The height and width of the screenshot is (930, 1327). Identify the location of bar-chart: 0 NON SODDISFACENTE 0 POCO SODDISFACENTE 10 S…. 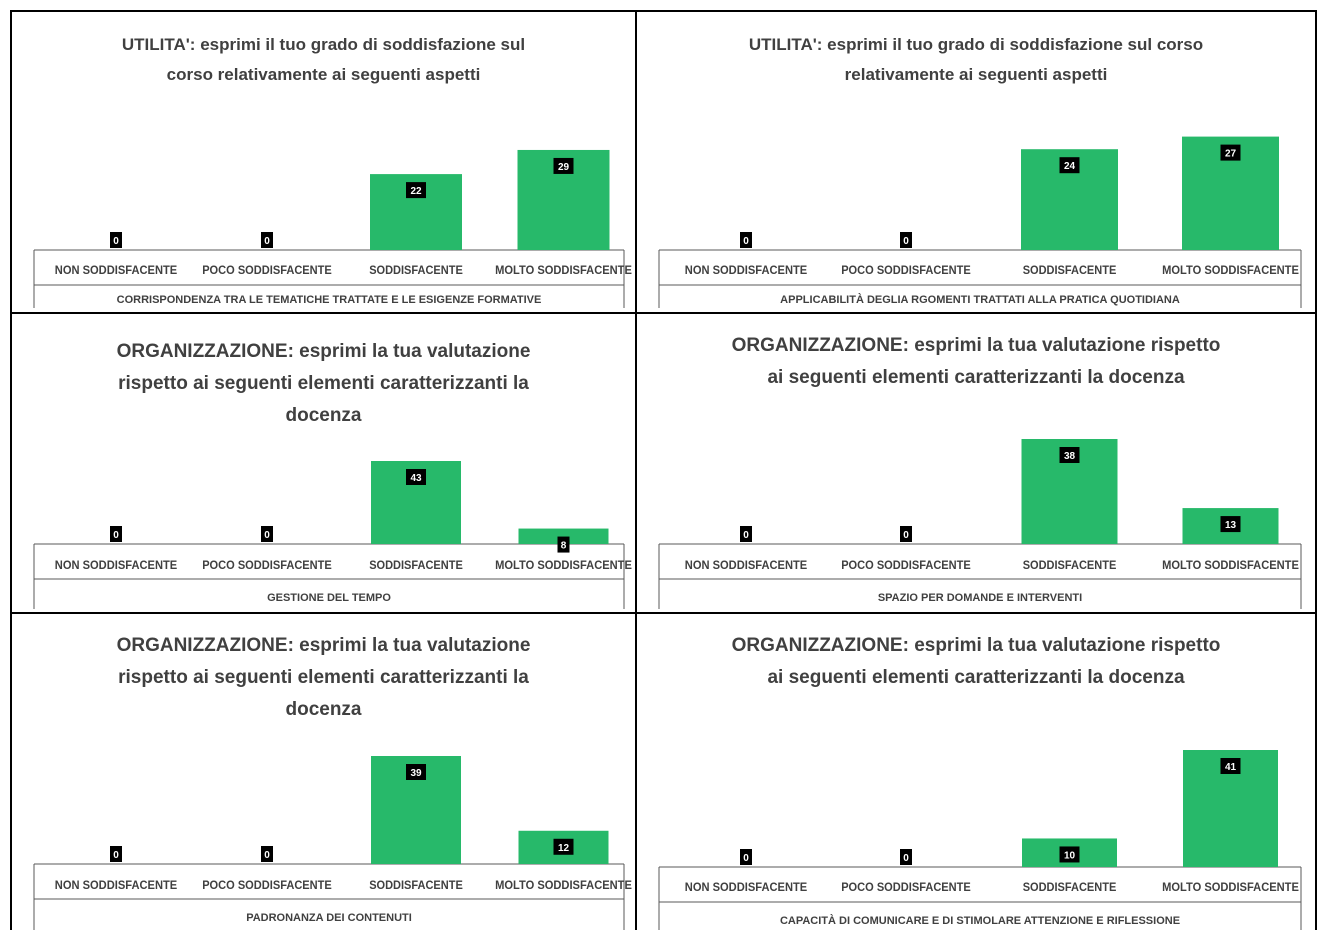
(980, 840).